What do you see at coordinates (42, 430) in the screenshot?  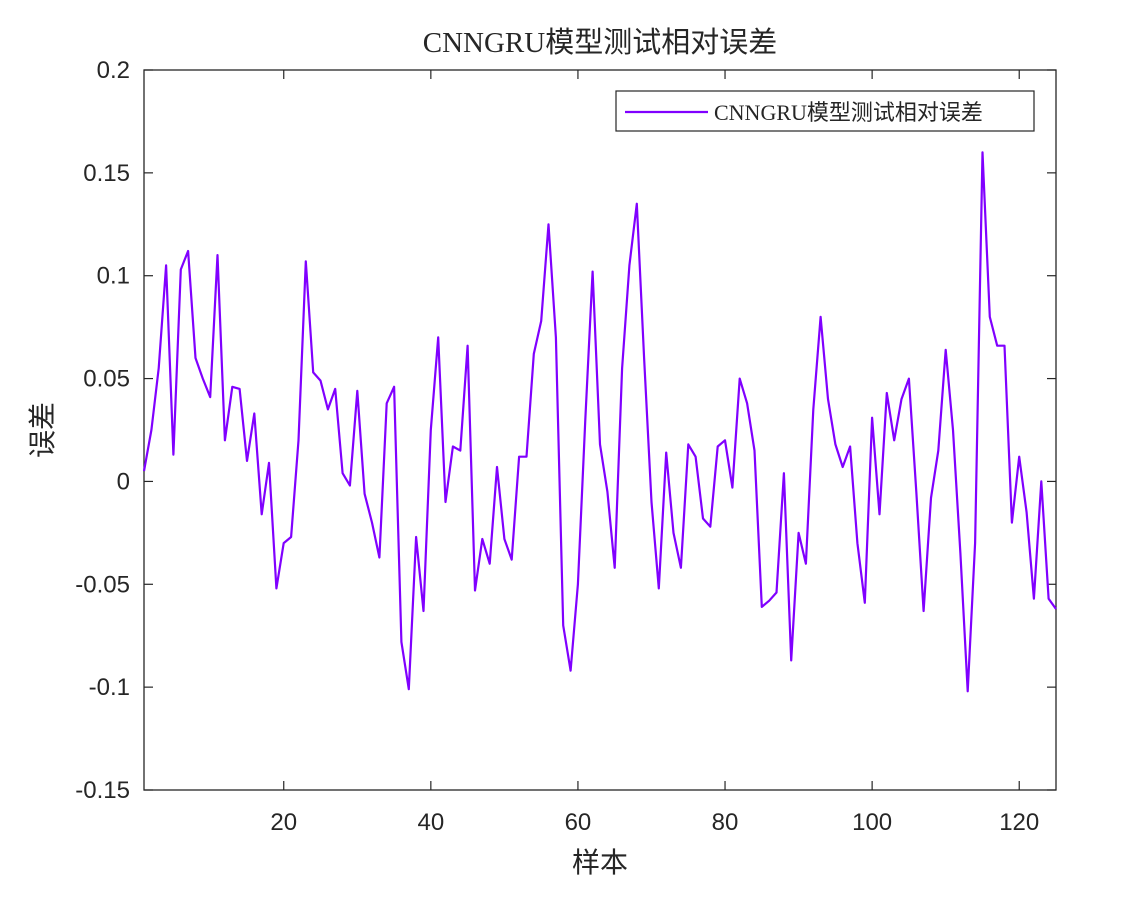 I see `y-axis-label: 误差` at bounding box center [42, 430].